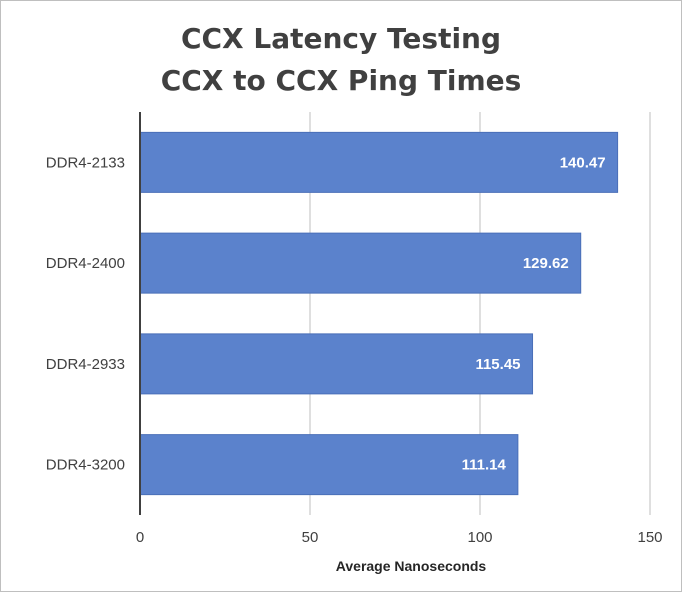 Image resolution: width=682 pixels, height=592 pixels. I want to click on chart-title-line-2: CCX to CCX Ping Times, so click(341, 80).